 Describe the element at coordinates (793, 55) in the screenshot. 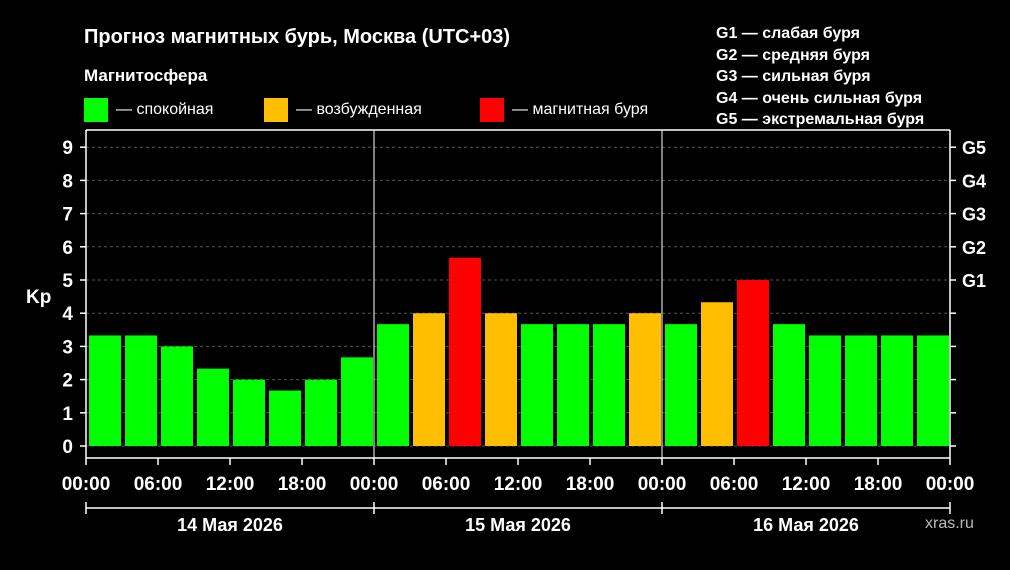

I see `g-legend-g2: G2 — средняя буря` at that location.